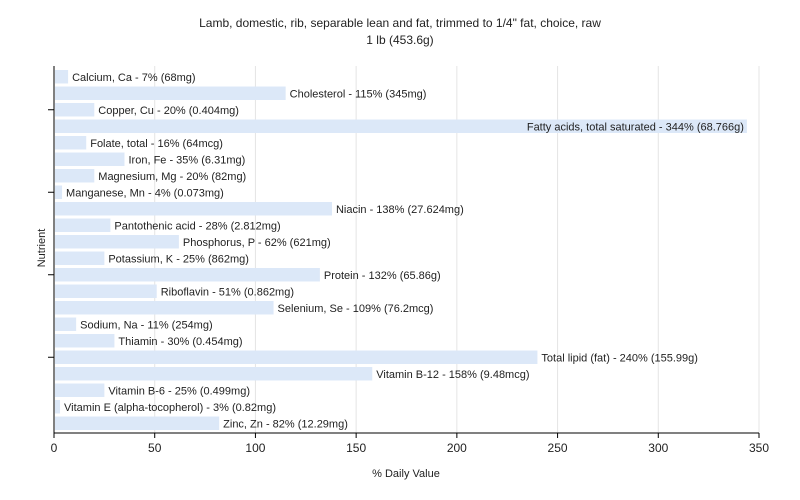 This screenshot has width=800, height=500. What do you see at coordinates (399, 40) in the screenshot?
I see `chart-subtitle: 1 lb (453.6g)` at bounding box center [399, 40].